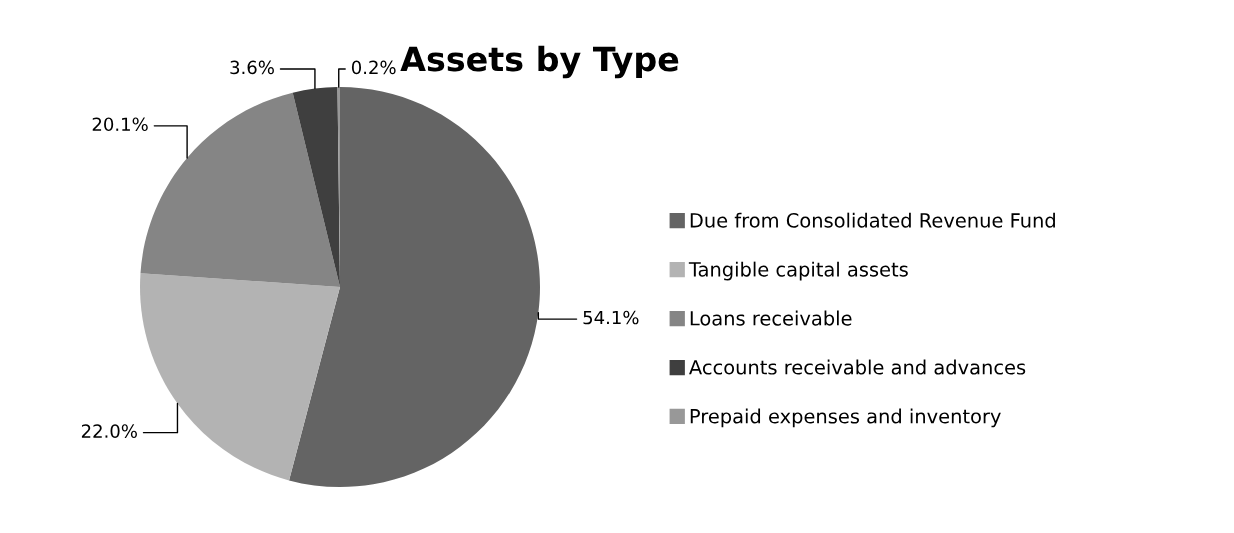  Describe the element at coordinates (120, 124) in the screenshot. I see `data-label: 20.1%` at that location.